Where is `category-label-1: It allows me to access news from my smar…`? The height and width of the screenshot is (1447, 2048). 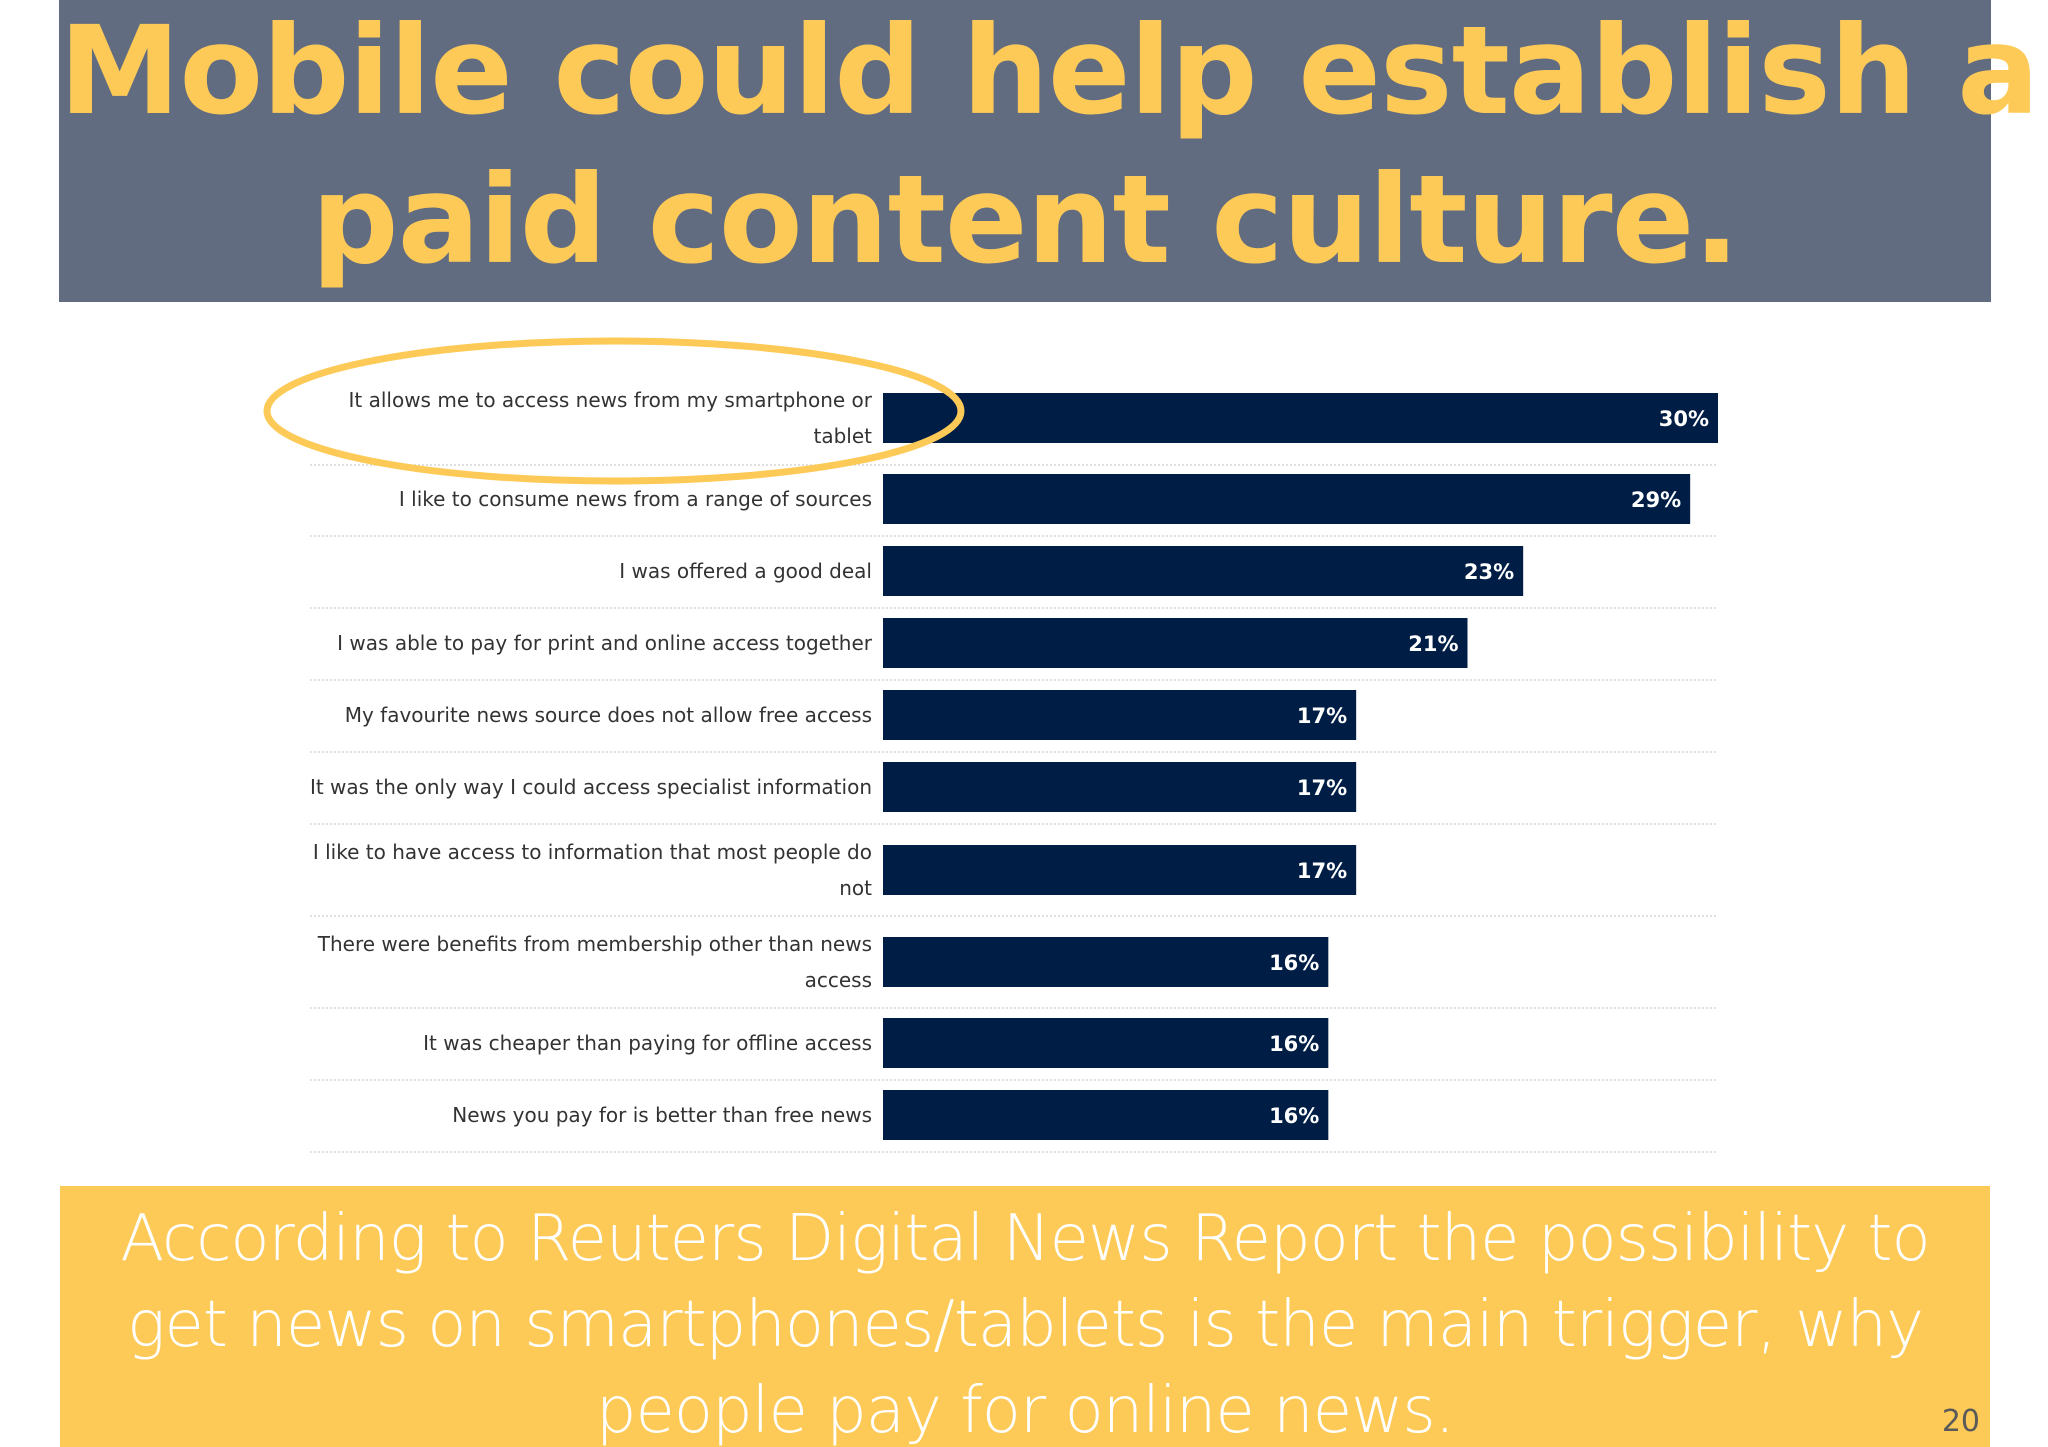
category-label-1: It allows me to access news from my smar… is located at coordinates (611, 418).